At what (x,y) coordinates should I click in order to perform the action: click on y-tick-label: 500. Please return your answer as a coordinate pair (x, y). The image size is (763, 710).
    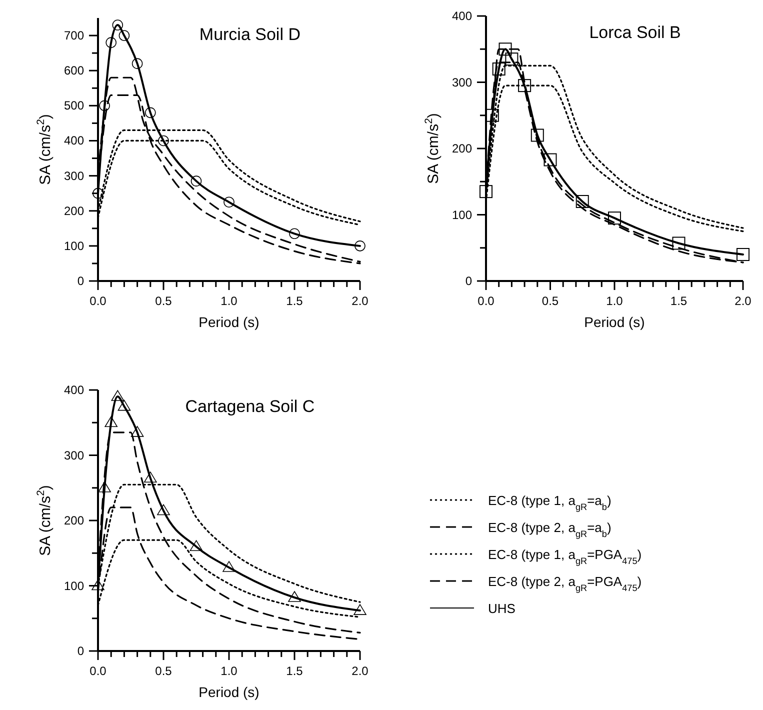
    Looking at the image, I should click on (74, 105).